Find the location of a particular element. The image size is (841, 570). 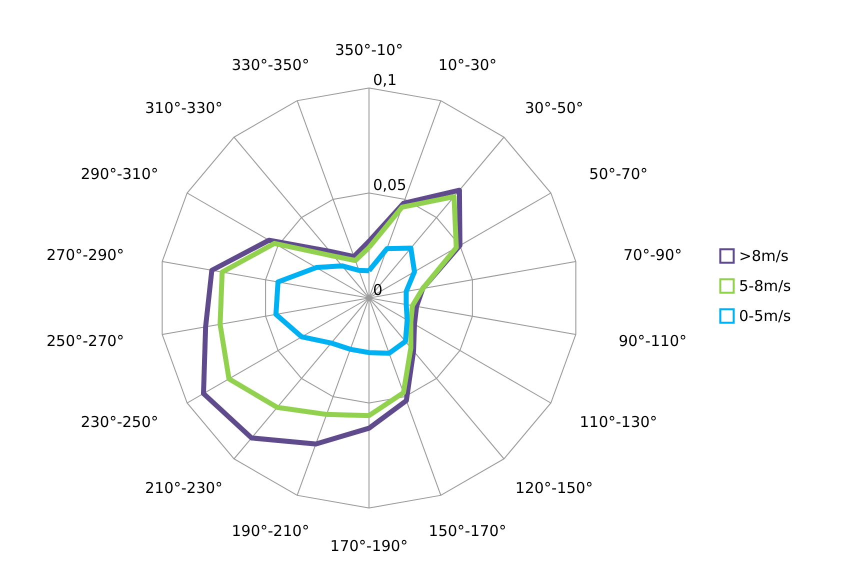

spoke-label: 230°-250° is located at coordinates (119, 422).